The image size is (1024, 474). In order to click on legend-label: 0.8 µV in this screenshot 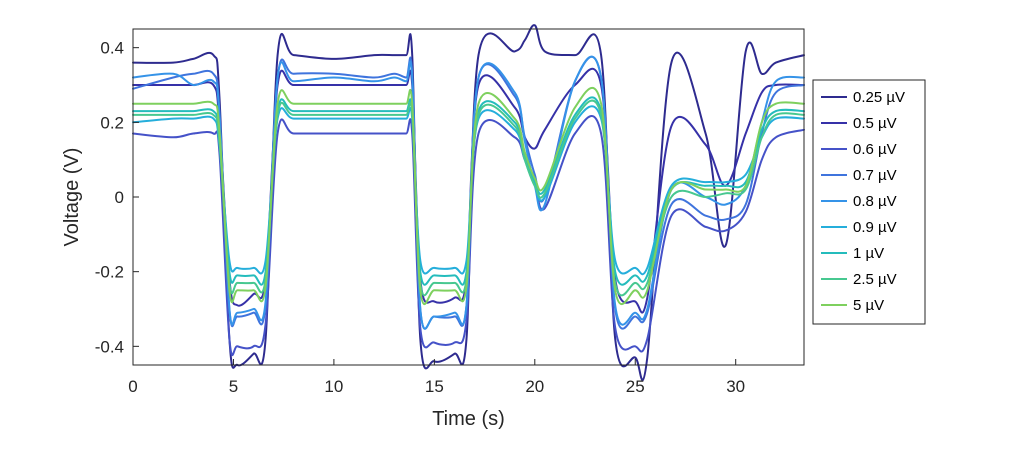, I will do `click(875, 201)`.